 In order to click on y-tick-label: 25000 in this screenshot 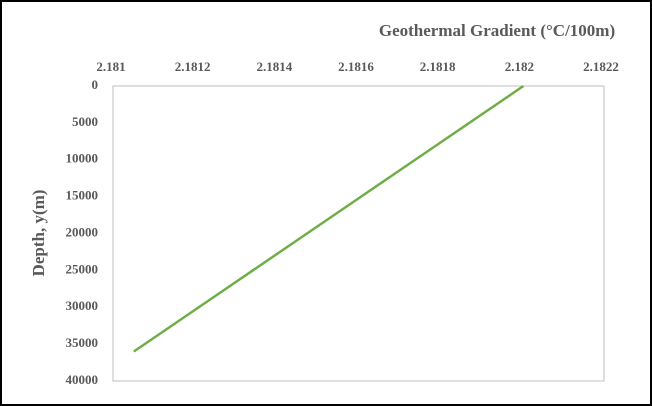, I will do `click(82, 268)`.